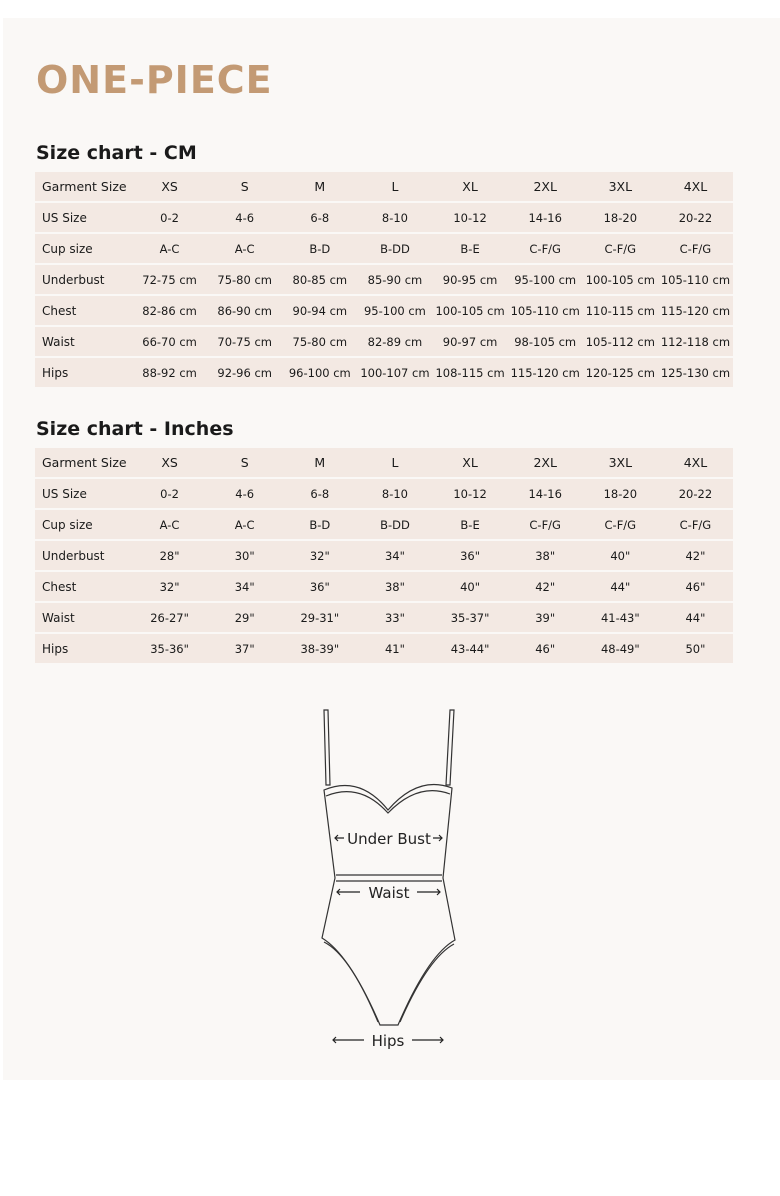  Describe the element at coordinates (245, 649) in the screenshot. I see `table-cell: 37"` at that location.